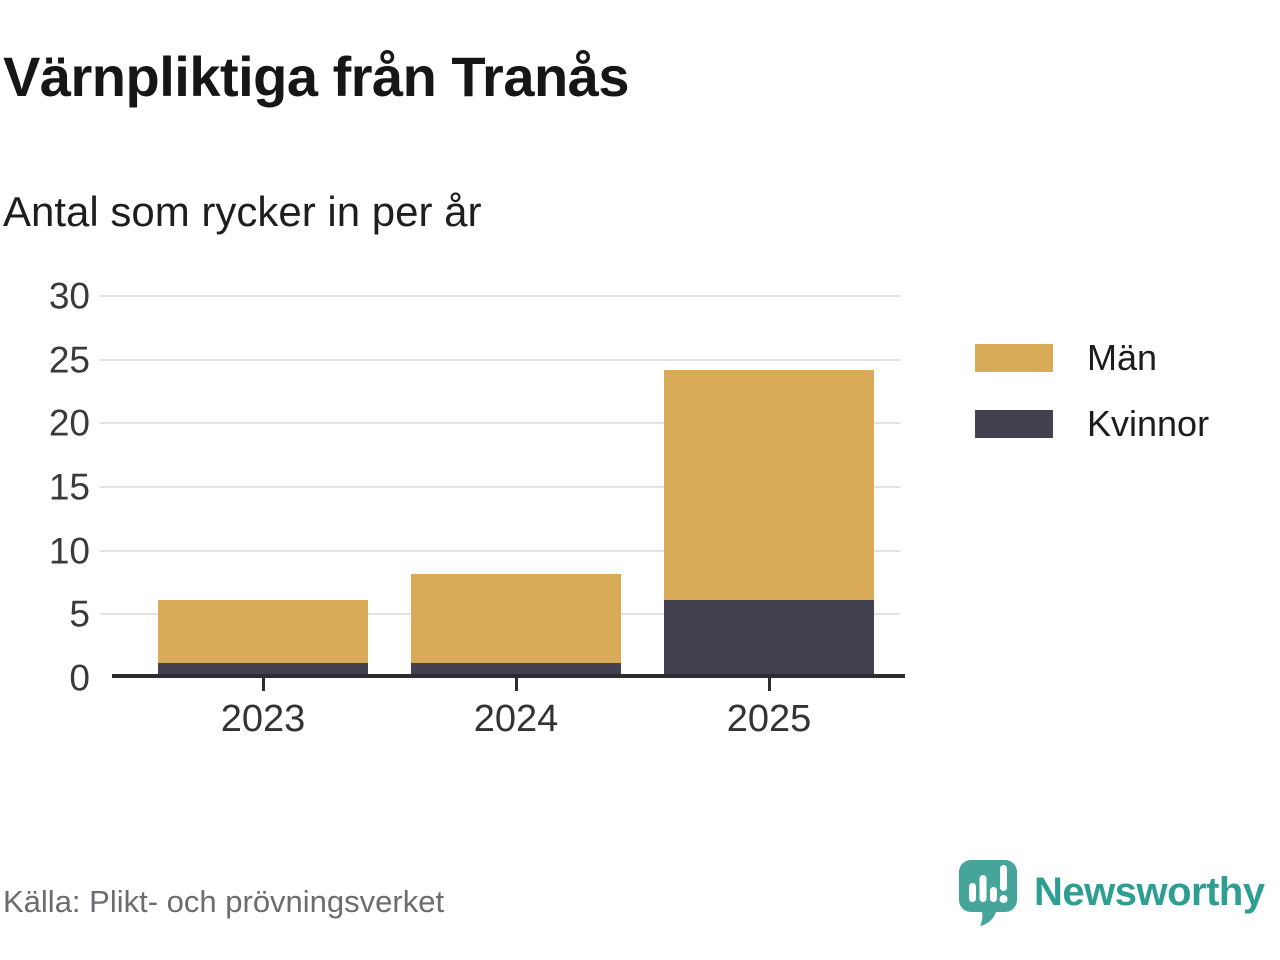  I want to click on newsworthy-logo-icon, so click(988, 893).